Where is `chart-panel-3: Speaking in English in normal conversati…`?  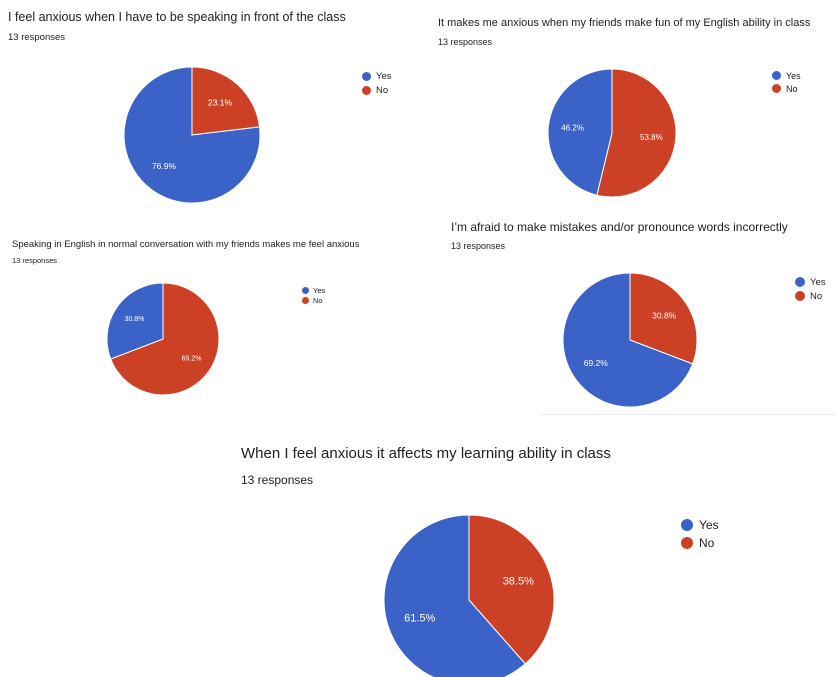
chart-panel-3: Speaking in English in normal conversati… is located at coordinates (210, 317).